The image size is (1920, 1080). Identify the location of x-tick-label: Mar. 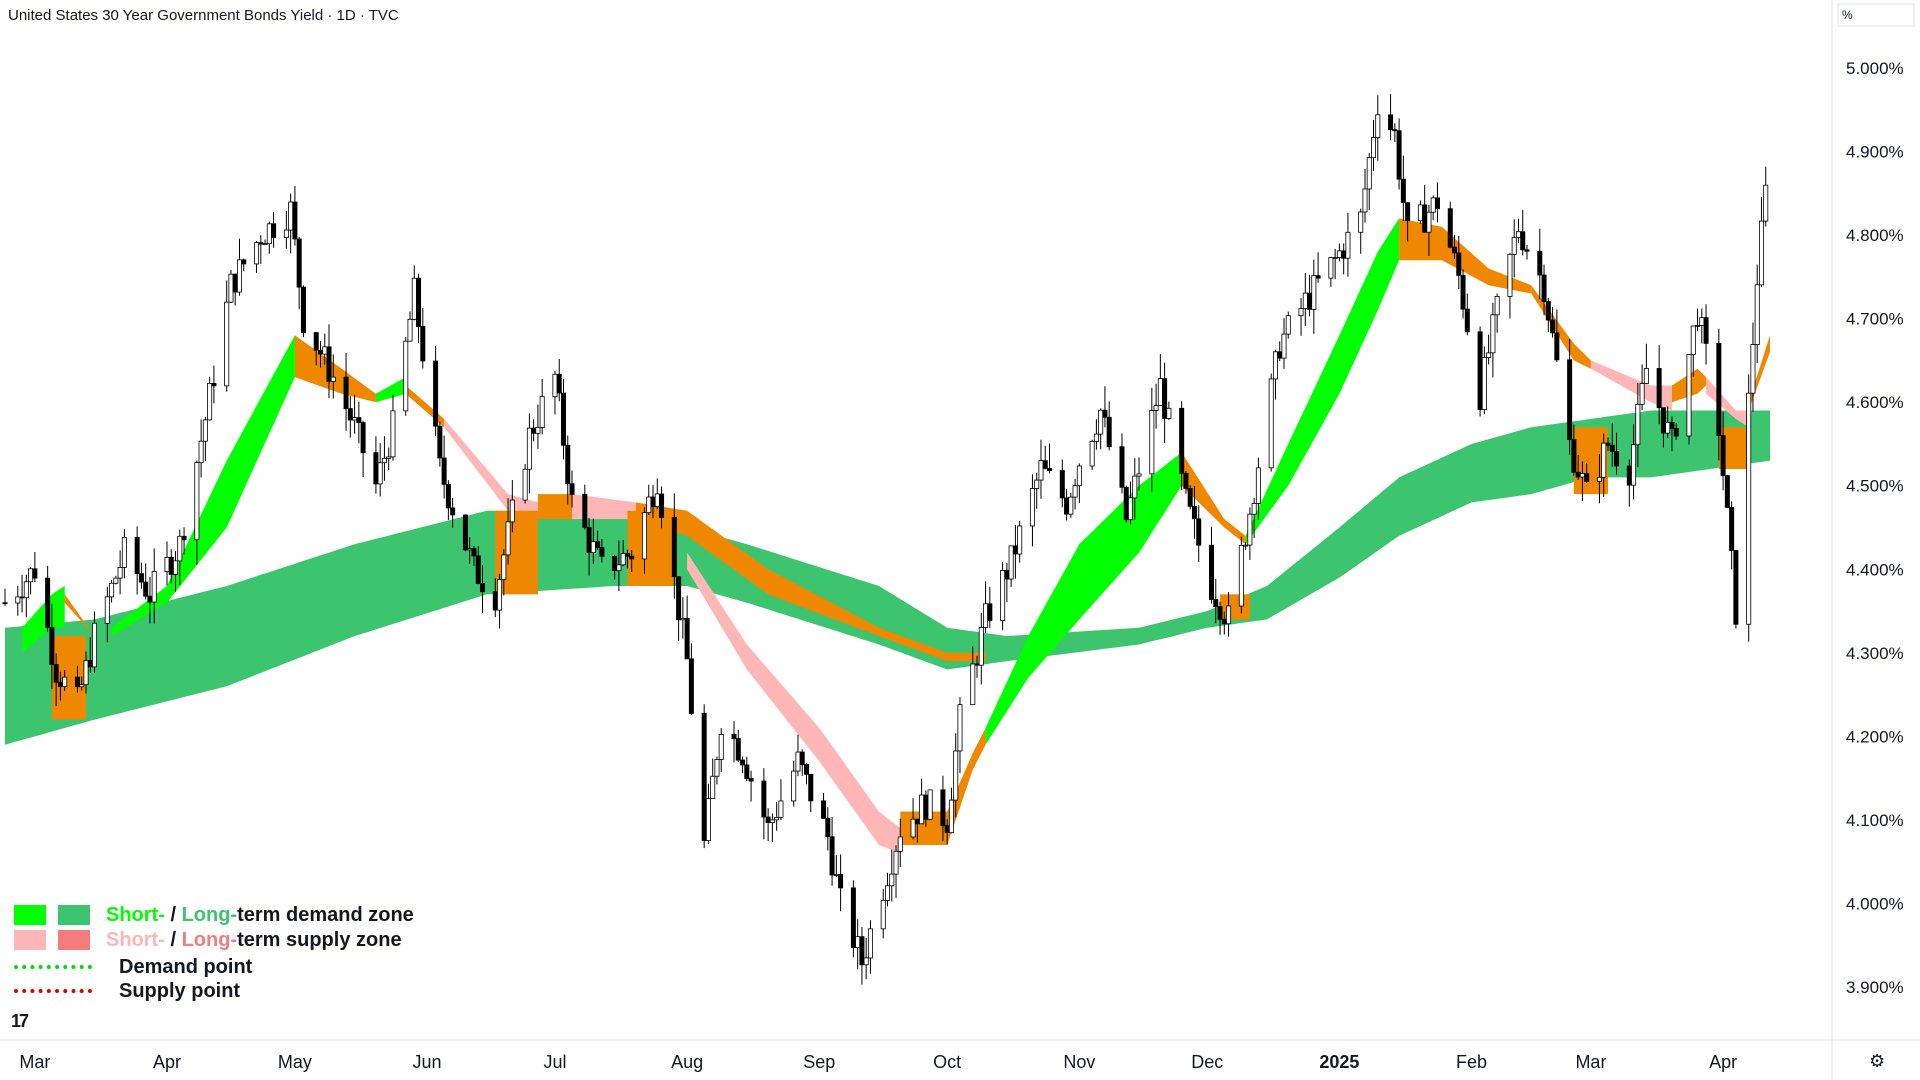
(34, 1062).